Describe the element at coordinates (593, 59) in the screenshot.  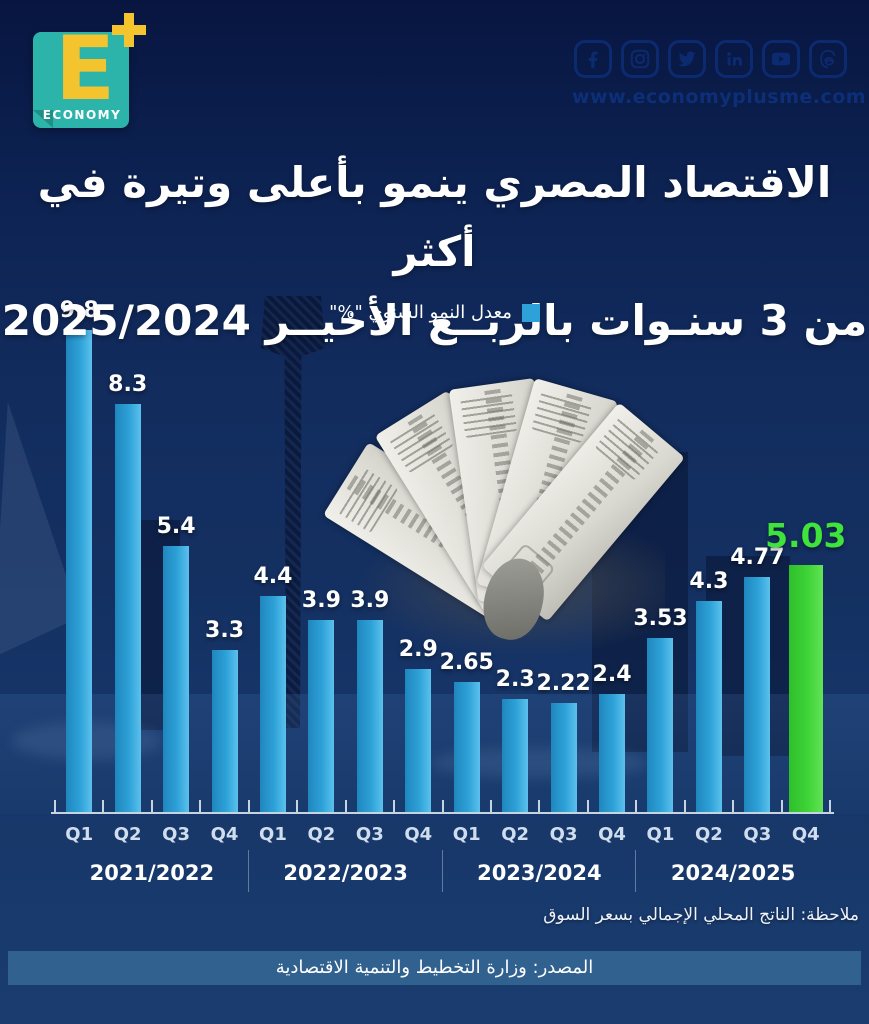
I see `facebook-icon` at that location.